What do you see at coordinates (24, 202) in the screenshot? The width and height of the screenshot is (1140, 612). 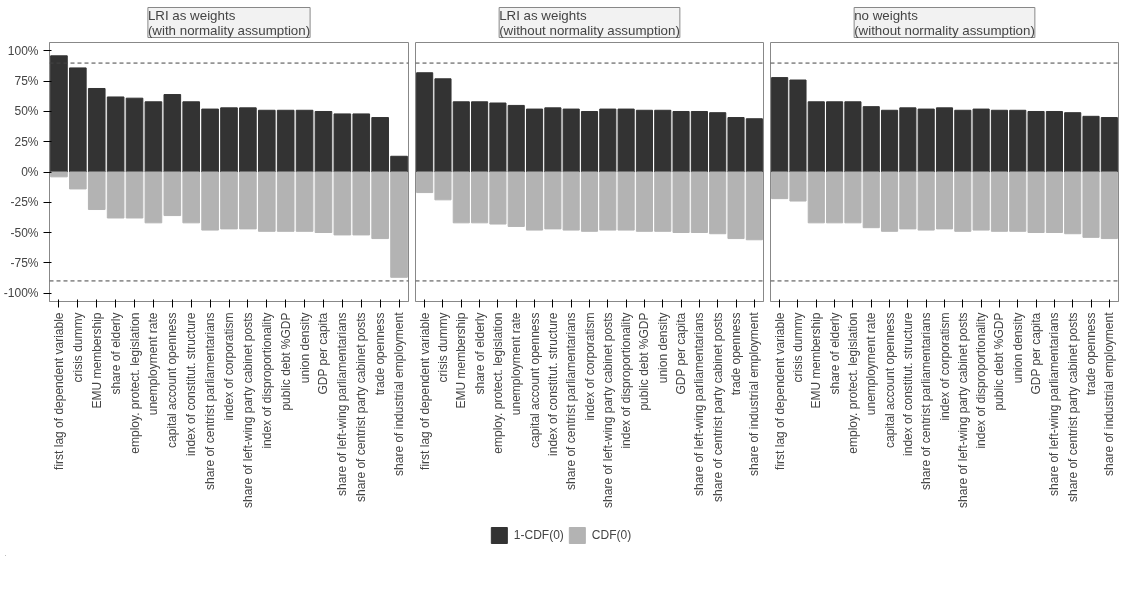 I see `y-tick-label: -25%` at bounding box center [24, 202].